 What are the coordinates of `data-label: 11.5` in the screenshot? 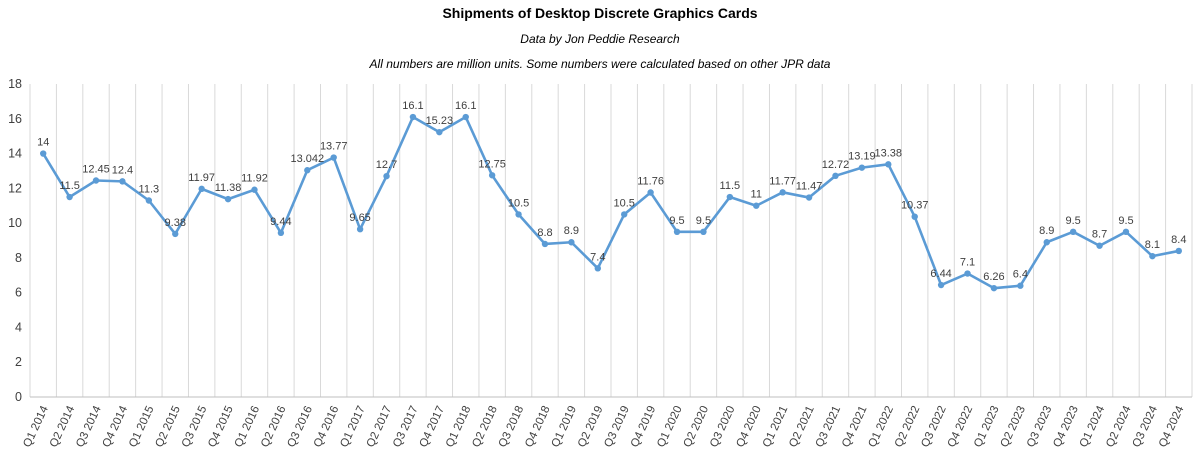 It's located at (730, 186).